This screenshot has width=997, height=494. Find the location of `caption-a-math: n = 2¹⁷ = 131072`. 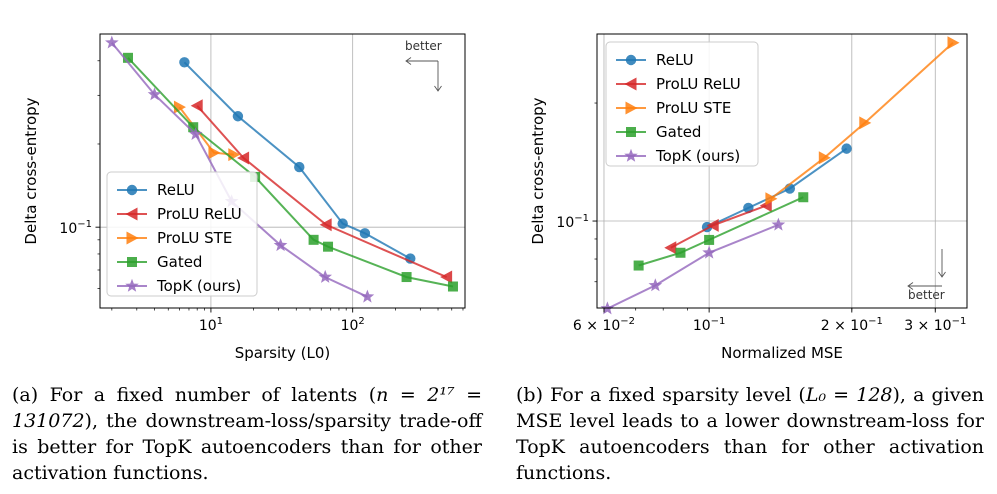

caption-a-math: n = 2¹⁷ = 131072 is located at coordinates (247, 408).